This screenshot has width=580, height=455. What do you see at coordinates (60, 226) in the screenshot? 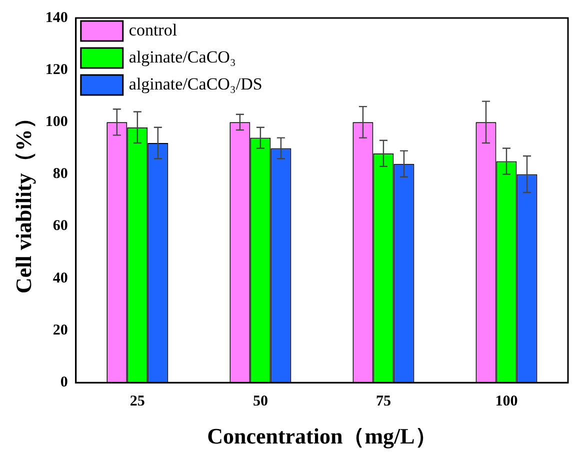
I see `y-tick-label: 60` at bounding box center [60, 226].